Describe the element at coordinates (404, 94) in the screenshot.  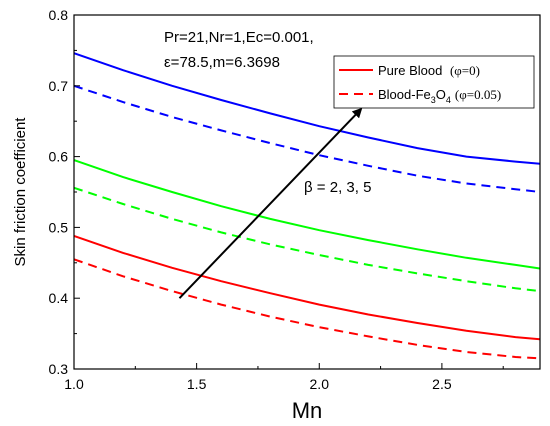
I see `legend-label-fe-prefix: Blood-Fe` at that location.